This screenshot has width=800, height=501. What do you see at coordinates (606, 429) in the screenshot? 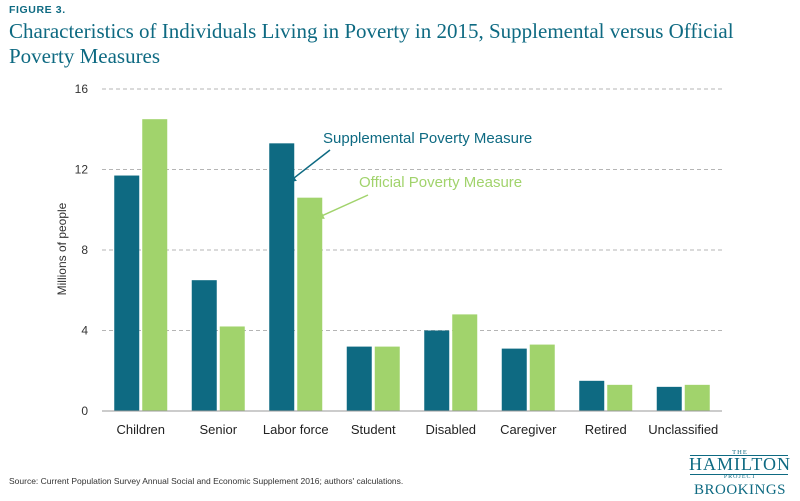
I see `x-tick-label: Retired` at bounding box center [606, 429].